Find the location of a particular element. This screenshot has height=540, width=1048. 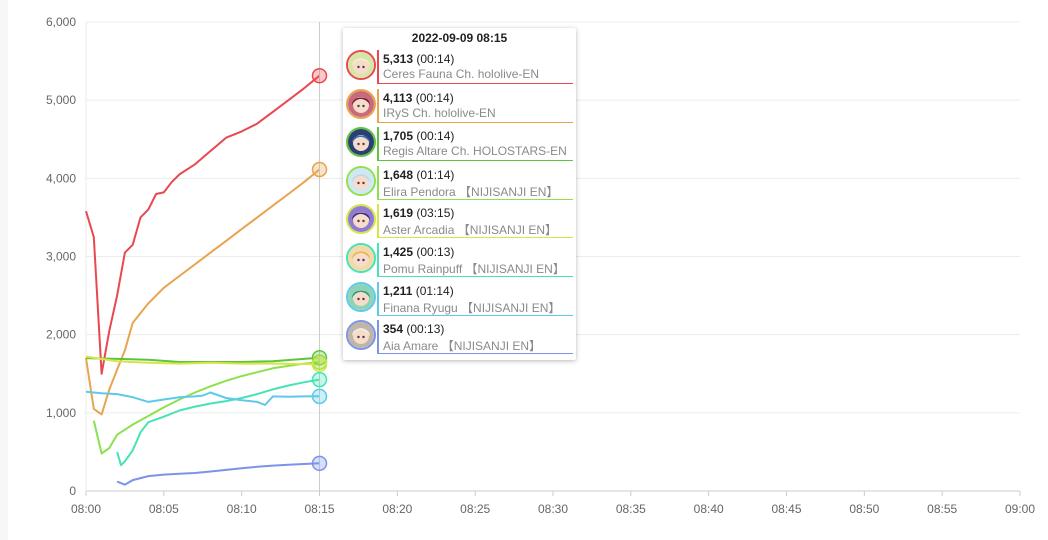

tooltip-value-line: 1,705 (00:14) is located at coordinates (418, 136).